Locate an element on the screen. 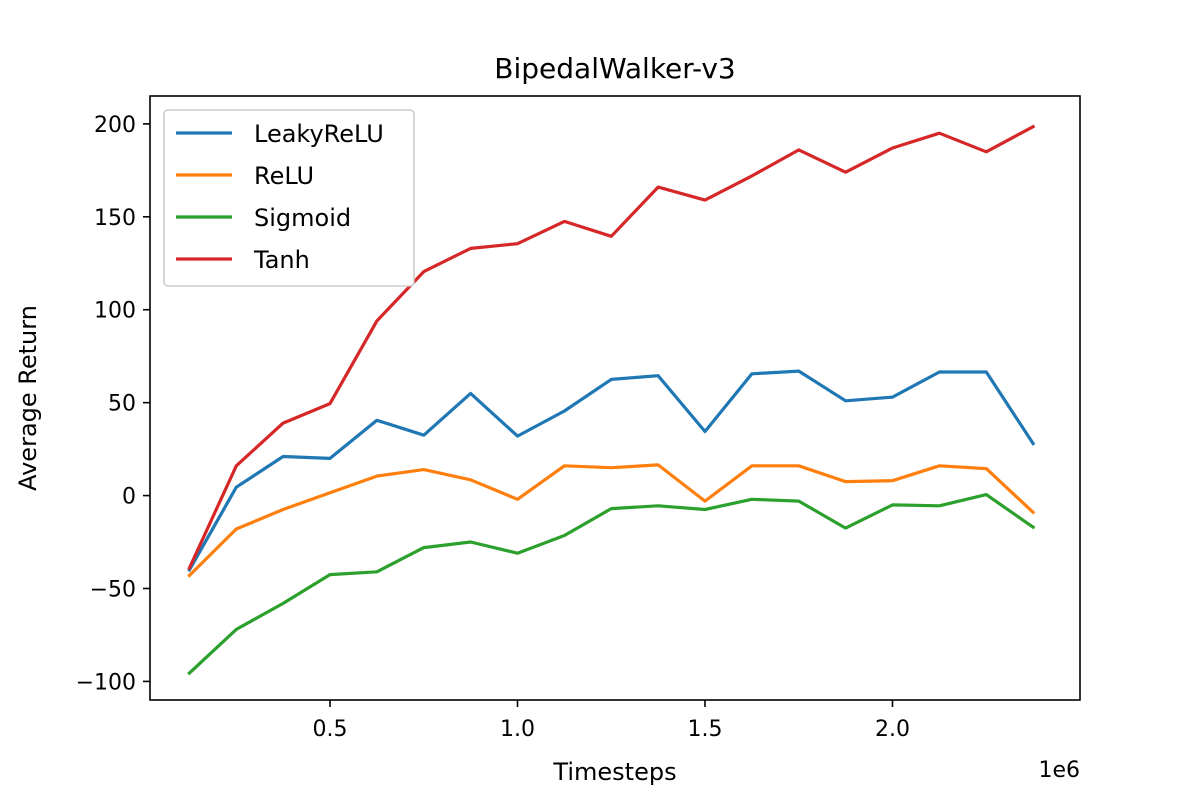  x-tick-label: 1.0 is located at coordinates (517, 729).